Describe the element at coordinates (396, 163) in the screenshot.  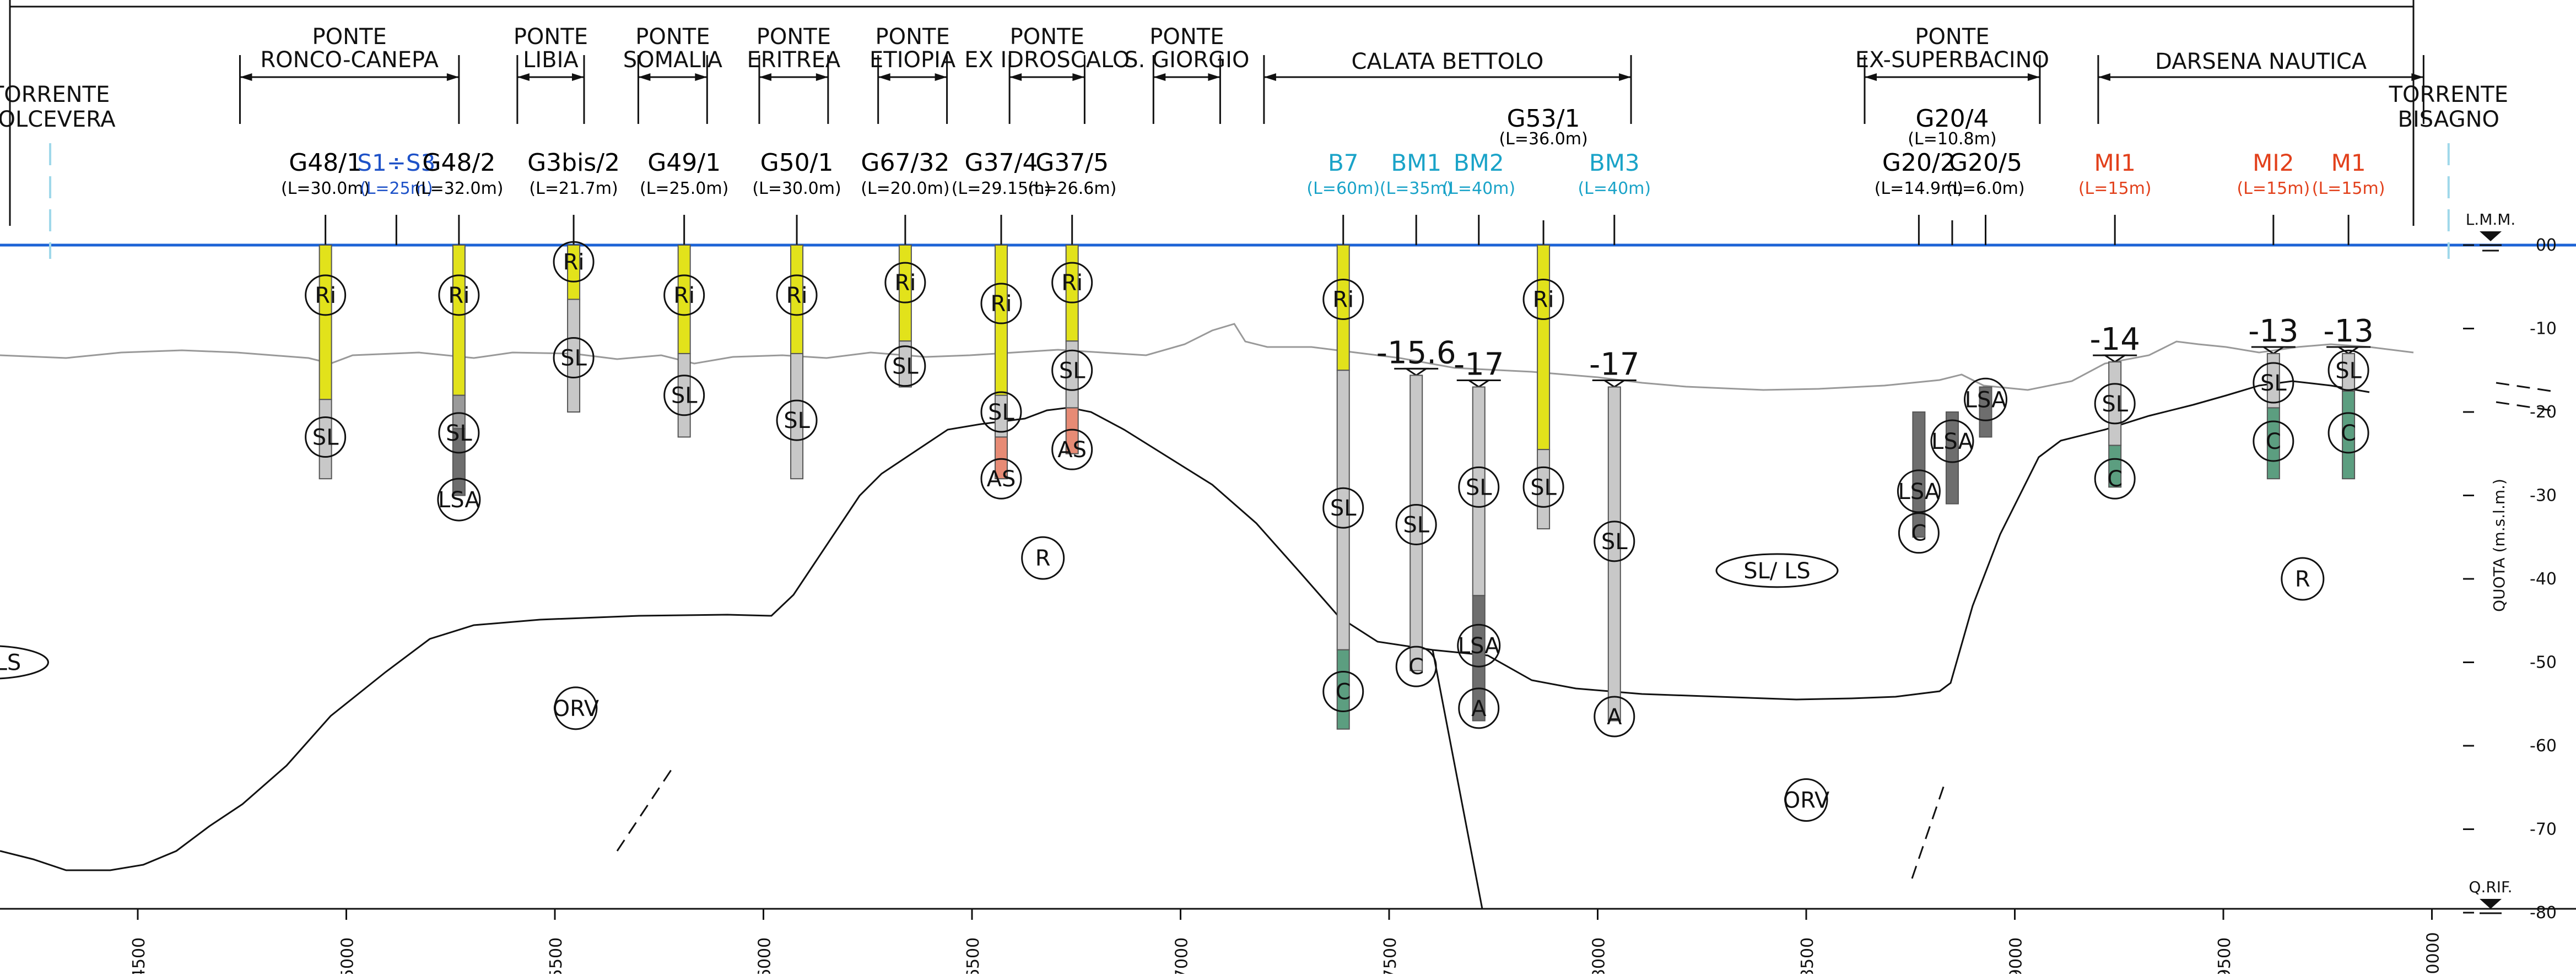
I see `borehole-name: S1÷S3` at that location.